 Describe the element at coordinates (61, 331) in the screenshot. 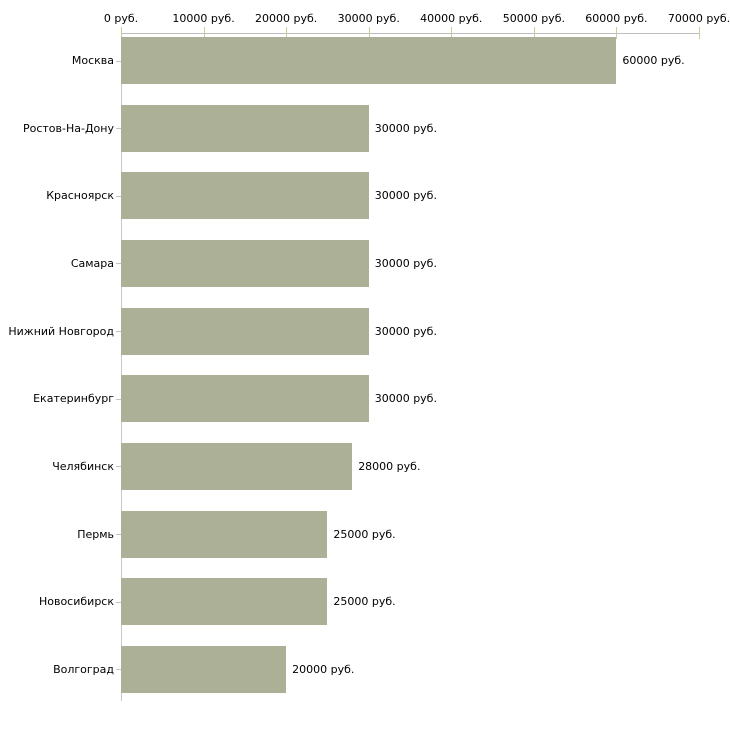

I see `category-label: Нижний Новгород` at that location.